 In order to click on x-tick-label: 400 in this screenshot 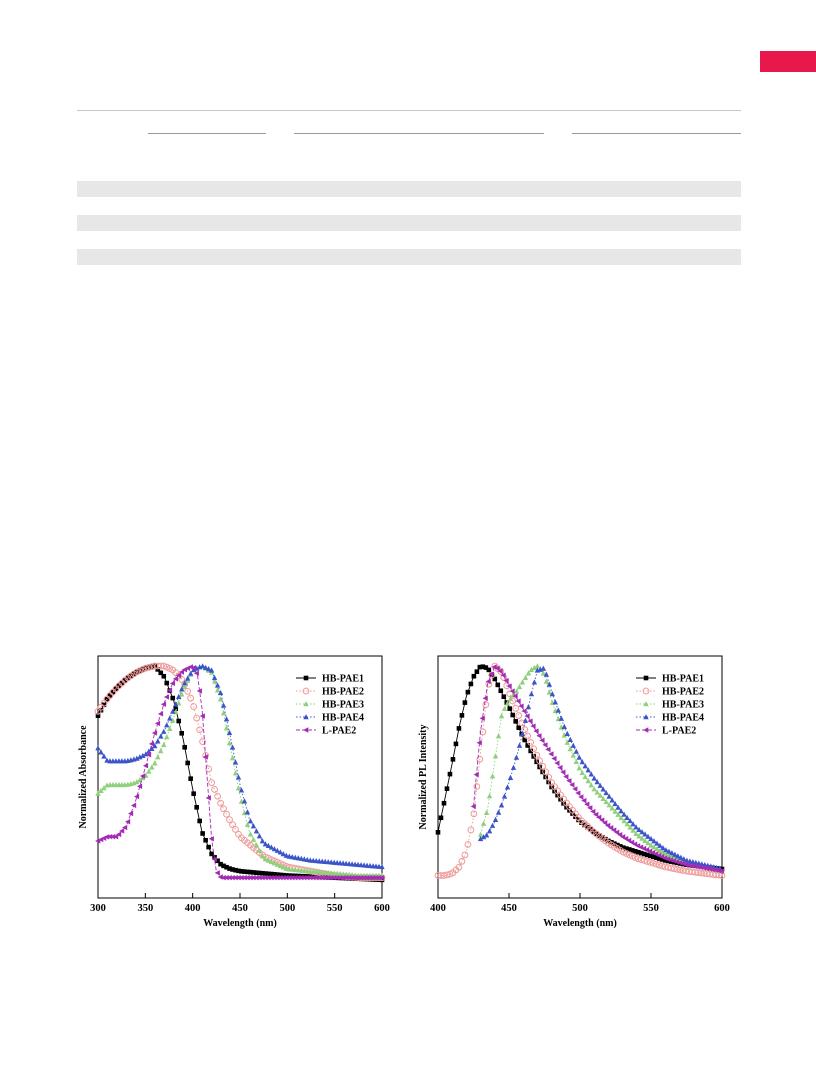, I will do `click(438, 908)`.